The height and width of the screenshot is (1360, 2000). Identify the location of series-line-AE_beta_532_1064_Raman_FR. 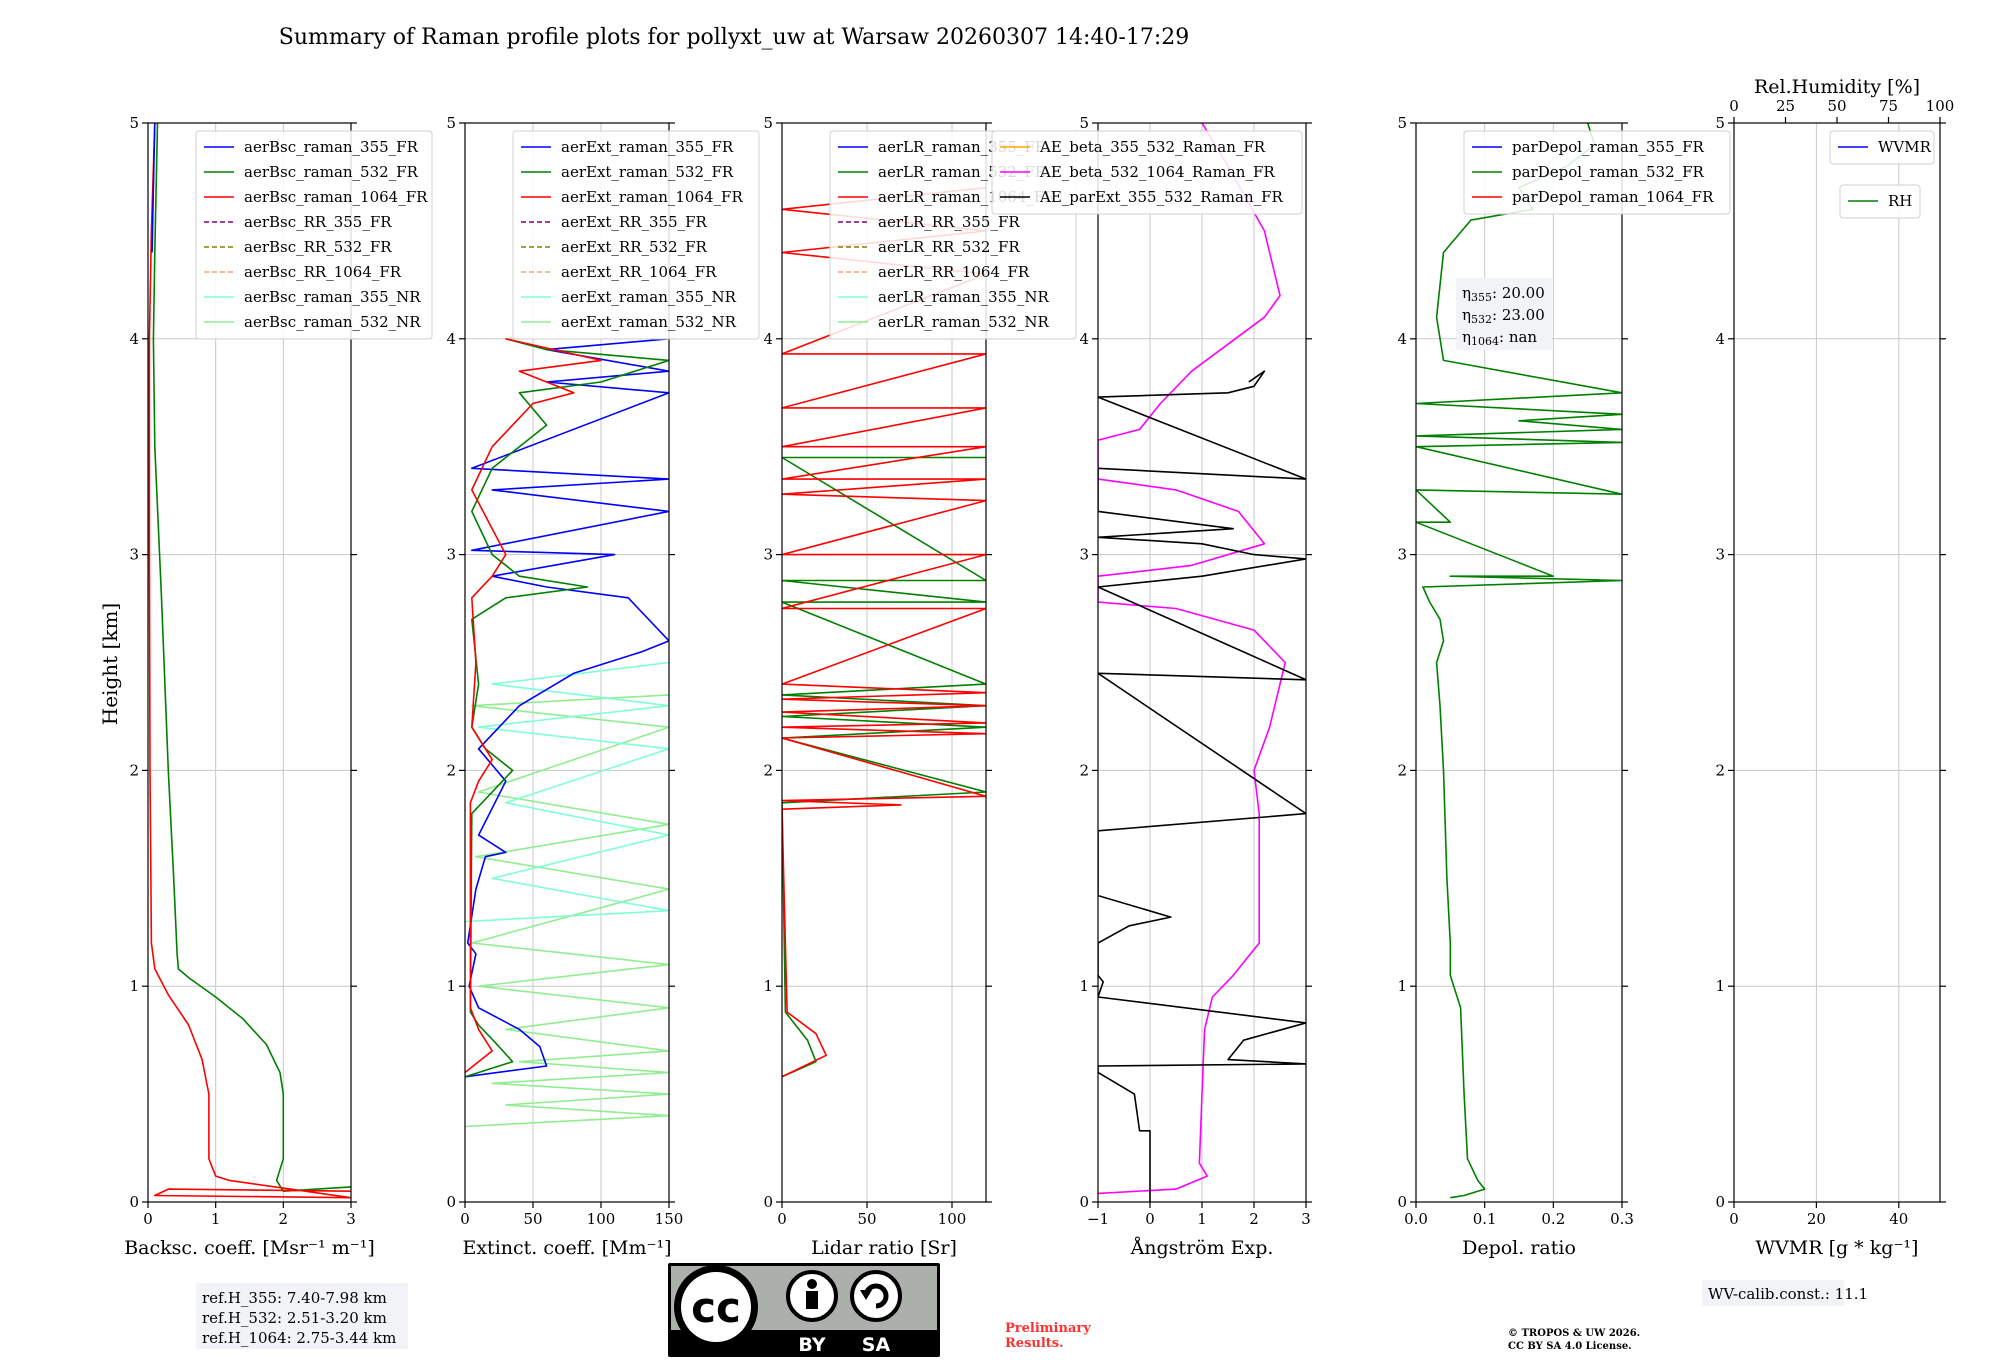
(1192, 659).